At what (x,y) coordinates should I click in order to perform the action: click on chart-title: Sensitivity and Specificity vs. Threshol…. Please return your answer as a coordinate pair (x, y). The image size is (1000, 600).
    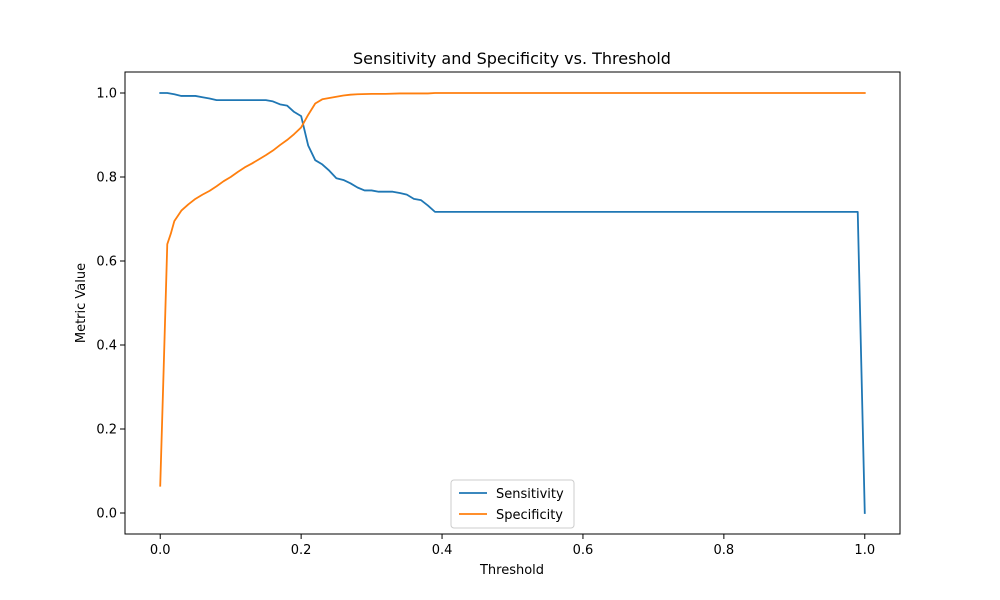
    Looking at the image, I should click on (512, 58).